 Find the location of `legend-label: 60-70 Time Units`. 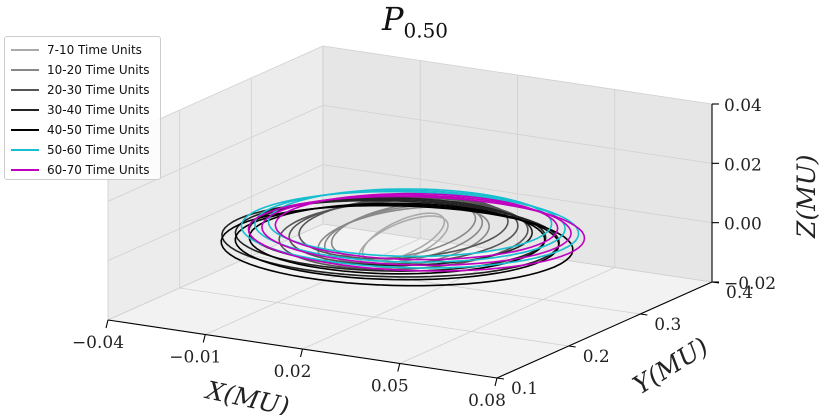

legend-label: 60-70 Time Units is located at coordinates (98, 170).